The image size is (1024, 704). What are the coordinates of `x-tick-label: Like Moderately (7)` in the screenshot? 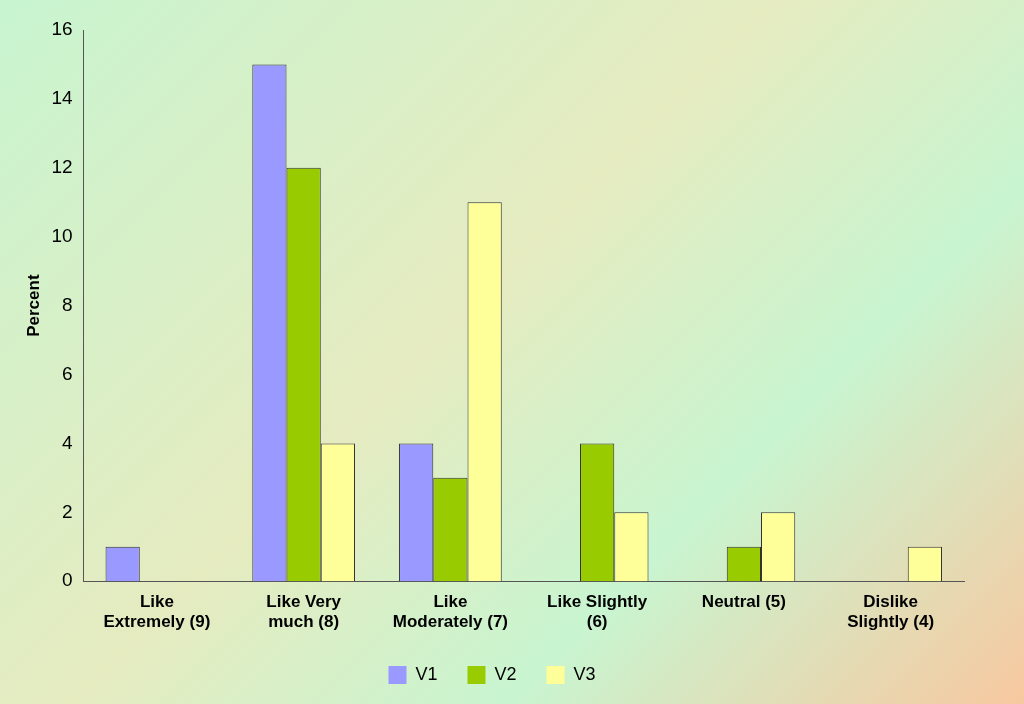 It's located at (450, 612).